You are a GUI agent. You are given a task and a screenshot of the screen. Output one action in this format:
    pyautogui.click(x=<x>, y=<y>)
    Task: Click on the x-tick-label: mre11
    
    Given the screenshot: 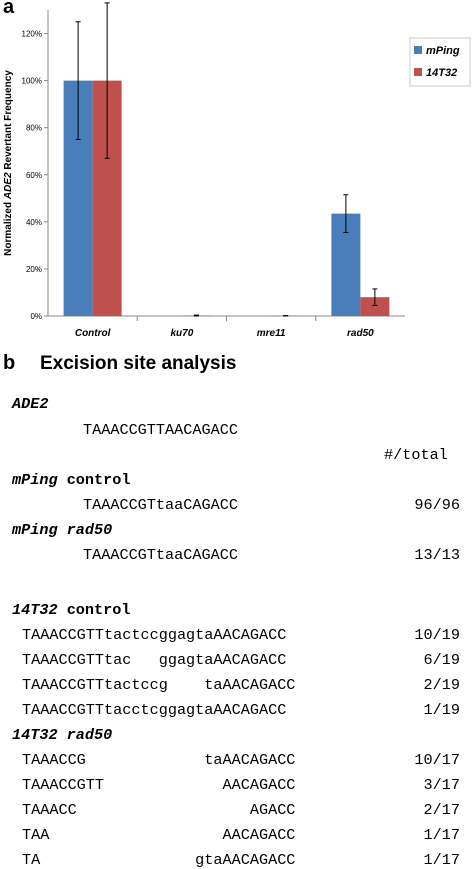 What is the action you would take?
    pyautogui.click(x=271, y=333)
    